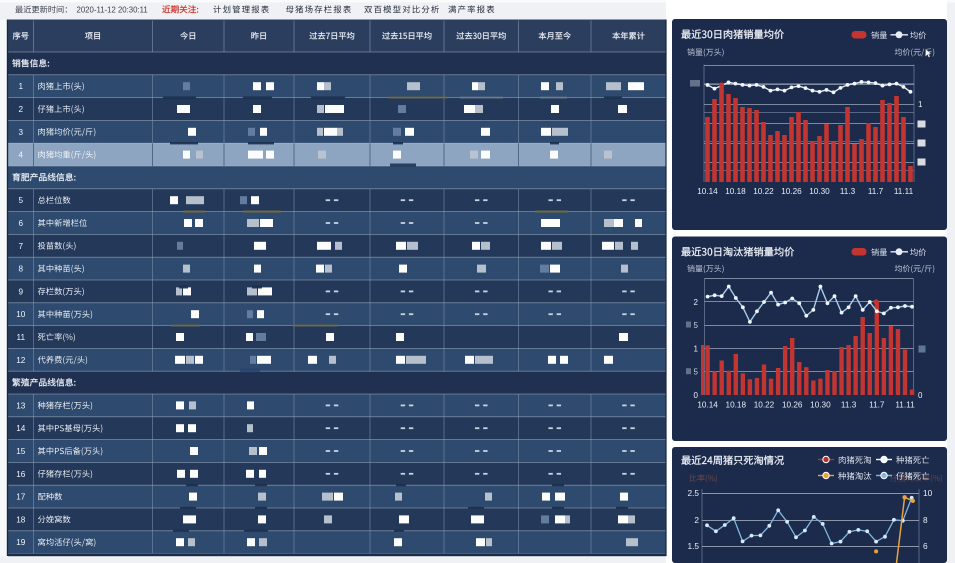 This screenshot has width=955, height=563. Describe the element at coordinates (693, 493) in the screenshot. I see `svg-text: 2.5` at that location.